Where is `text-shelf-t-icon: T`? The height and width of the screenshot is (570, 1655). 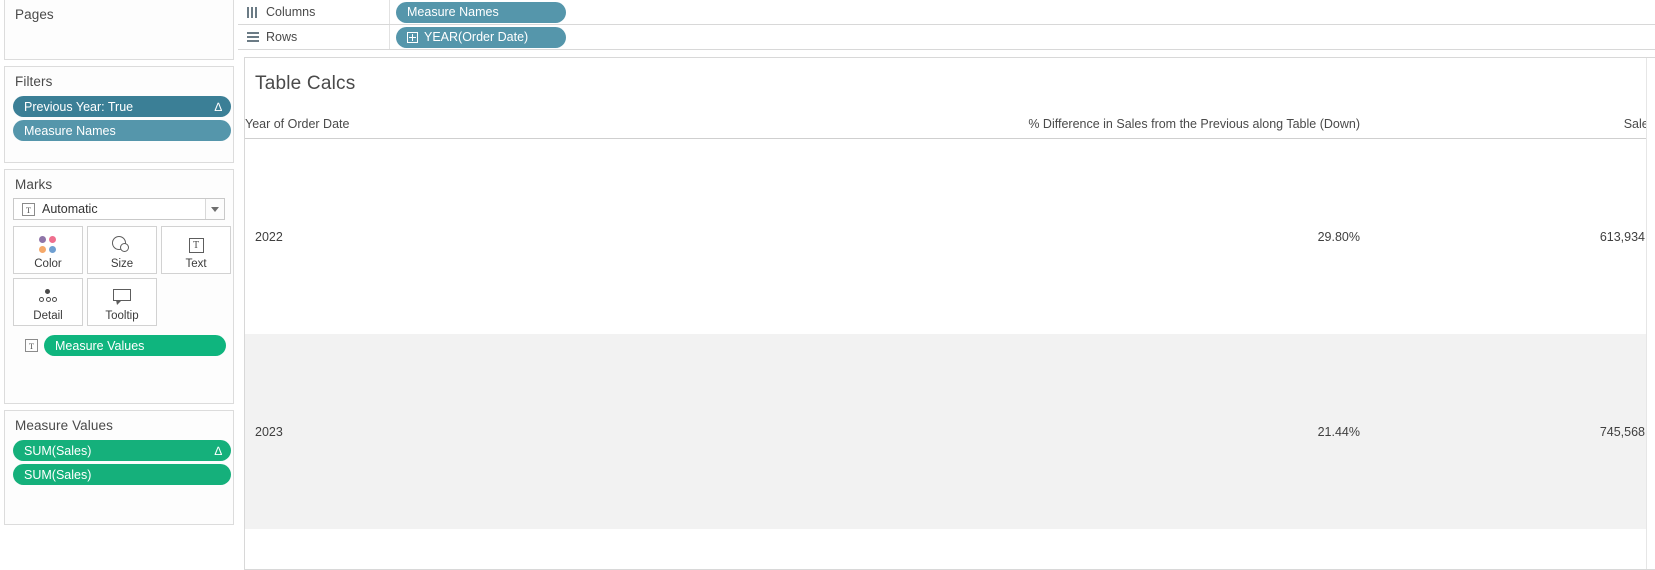
text-shelf-t-icon: T is located at coordinates (31, 345).